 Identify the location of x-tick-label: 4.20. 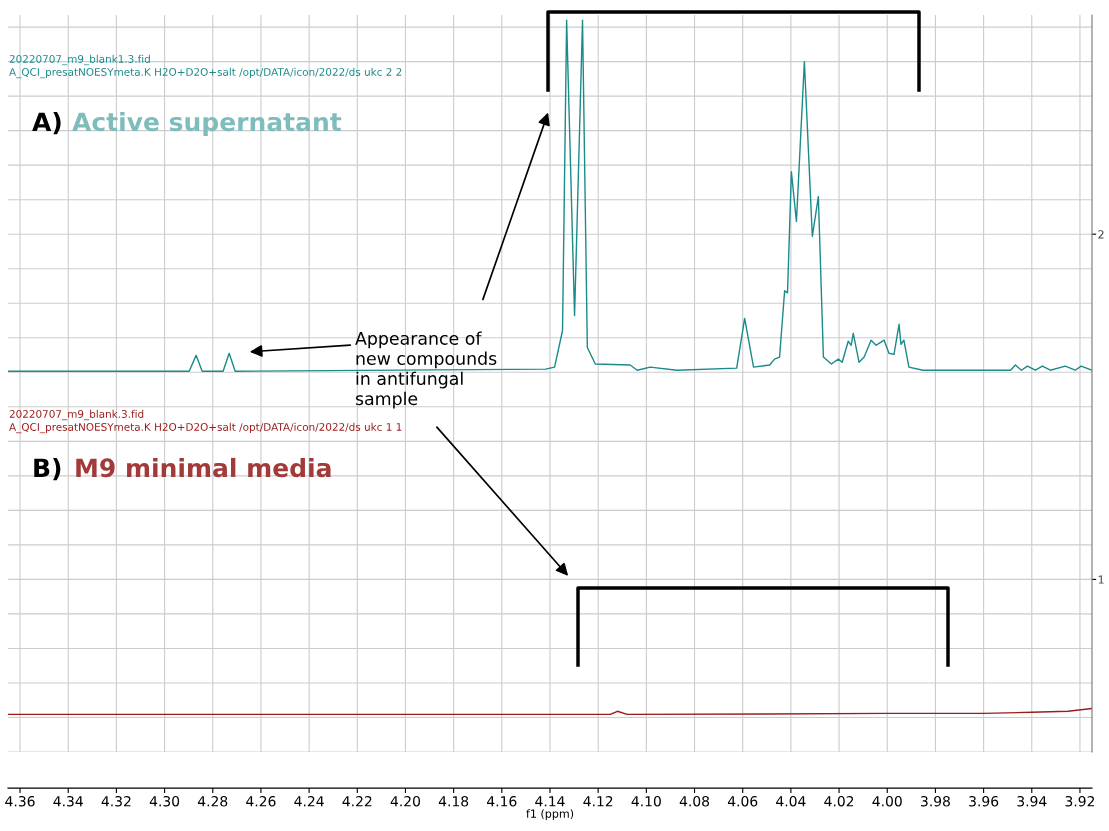
(405, 801).